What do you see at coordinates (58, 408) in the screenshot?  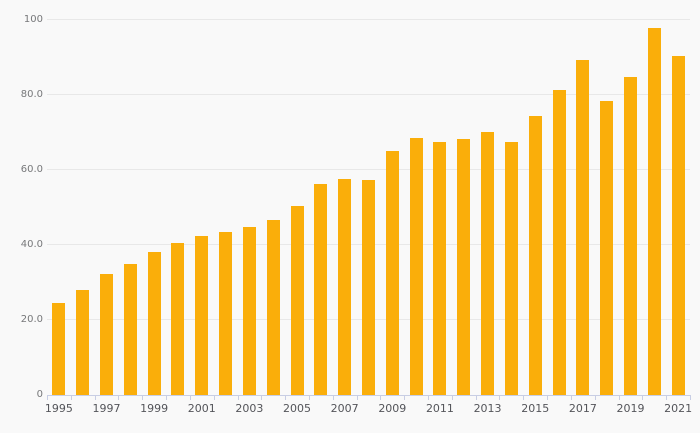 I see `x-axis-label: 1995` at bounding box center [58, 408].